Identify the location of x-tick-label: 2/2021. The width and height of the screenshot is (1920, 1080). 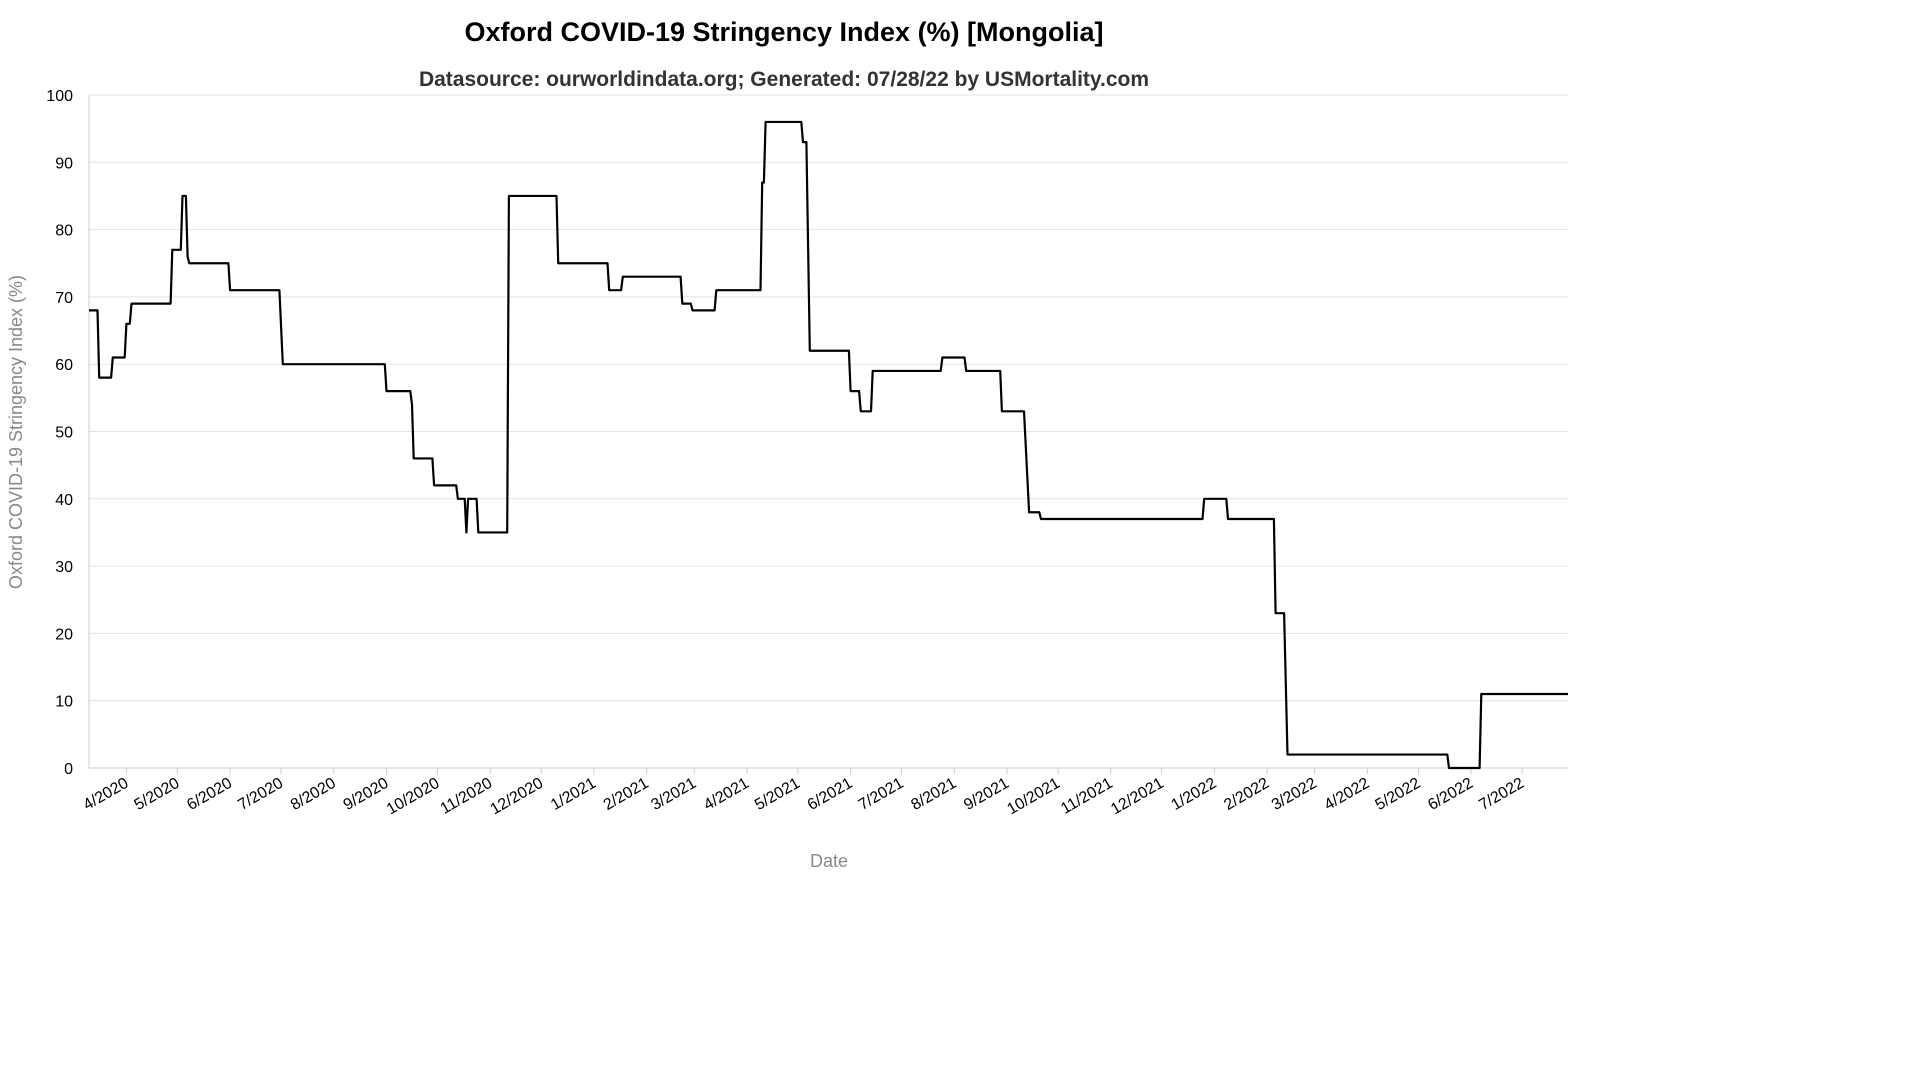
(626, 794).